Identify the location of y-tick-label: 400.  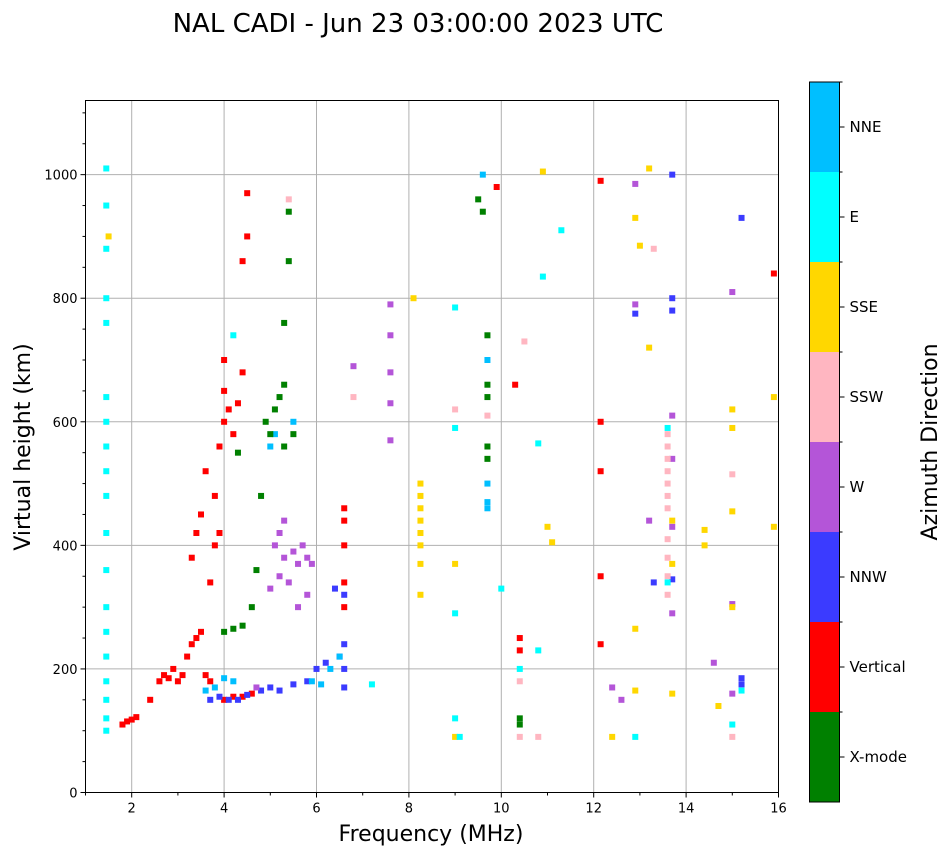
(65, 546).